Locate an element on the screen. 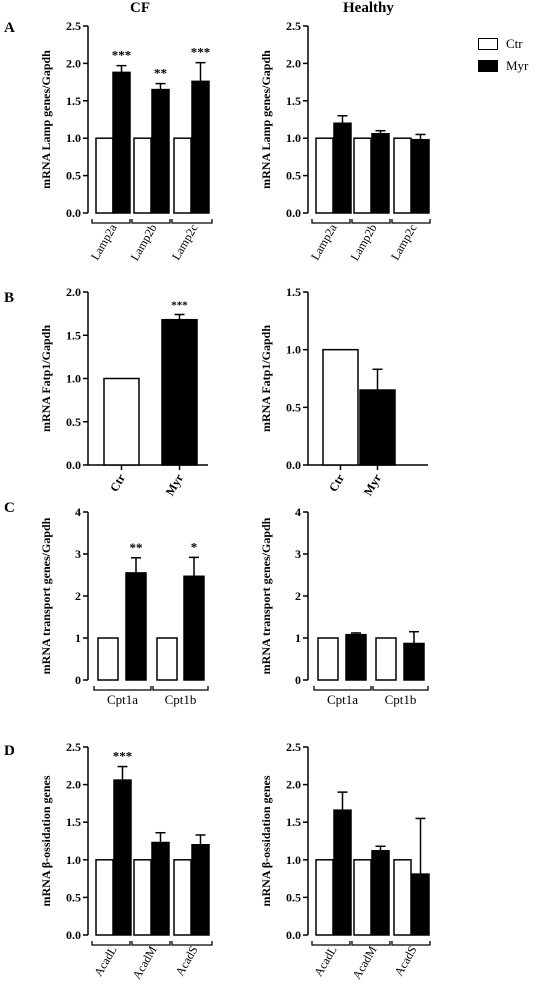 This screenshot has height=999, width=540. legend-swatch-ctr is located at coordinates (488, 44).